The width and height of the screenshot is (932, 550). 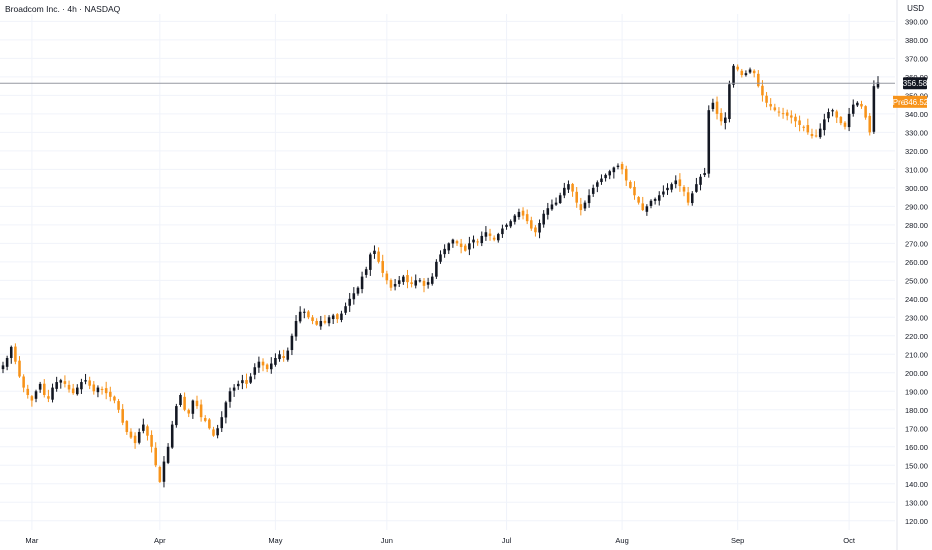 I want to click on last-price-tag-bg, so click(x=915, y=83).